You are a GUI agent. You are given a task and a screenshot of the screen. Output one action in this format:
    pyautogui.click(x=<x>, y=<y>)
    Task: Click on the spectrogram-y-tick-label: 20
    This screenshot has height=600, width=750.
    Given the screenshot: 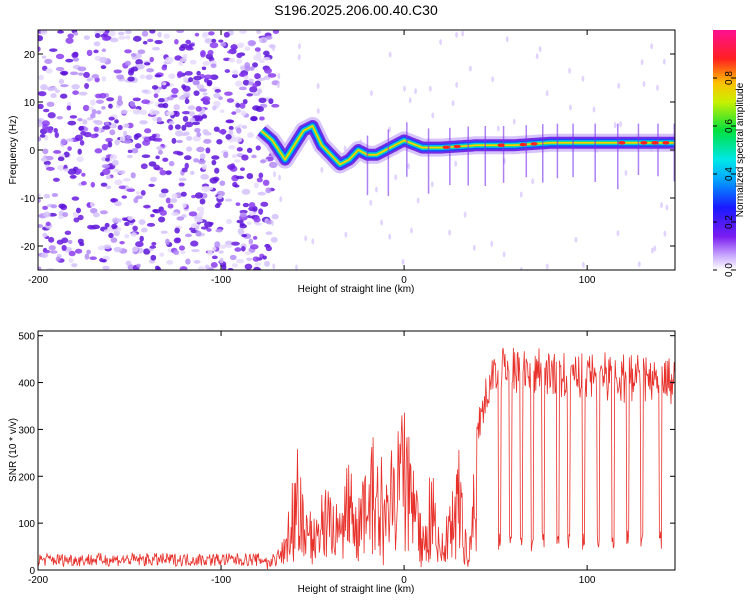 What is the action you would take?
    pyautogui.click(x=30, y=55)
    